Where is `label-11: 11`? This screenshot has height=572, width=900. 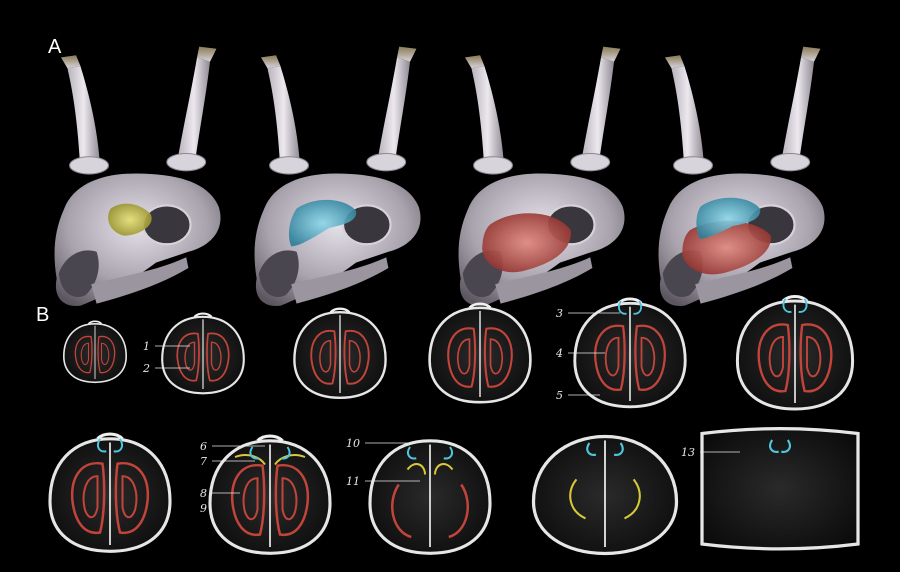
label-11: 11 is located at coordinates (353, 481).